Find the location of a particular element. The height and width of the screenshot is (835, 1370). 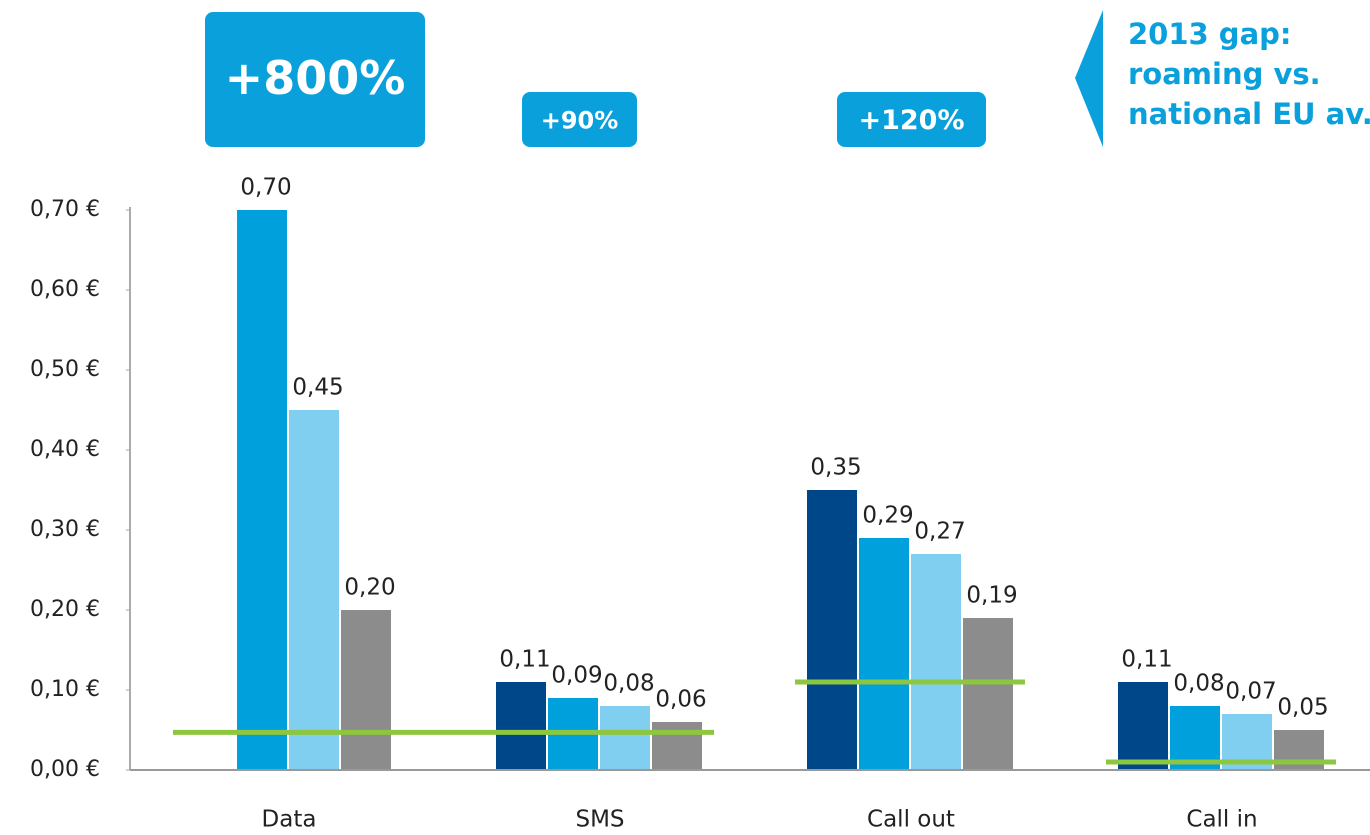

y-tick-label: 0,70 € is located at coordinates (65, 209).